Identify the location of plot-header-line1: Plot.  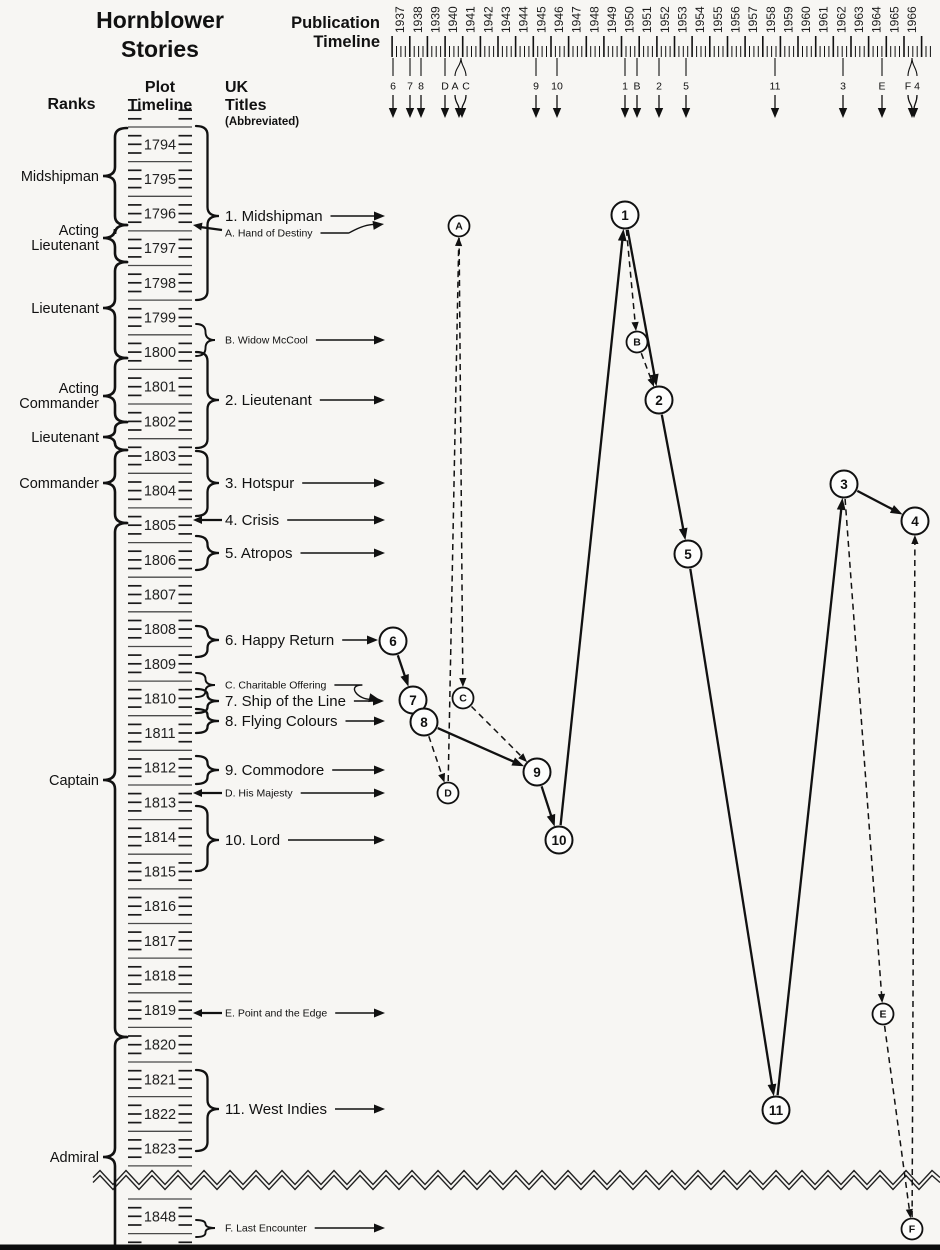
(160, 87).